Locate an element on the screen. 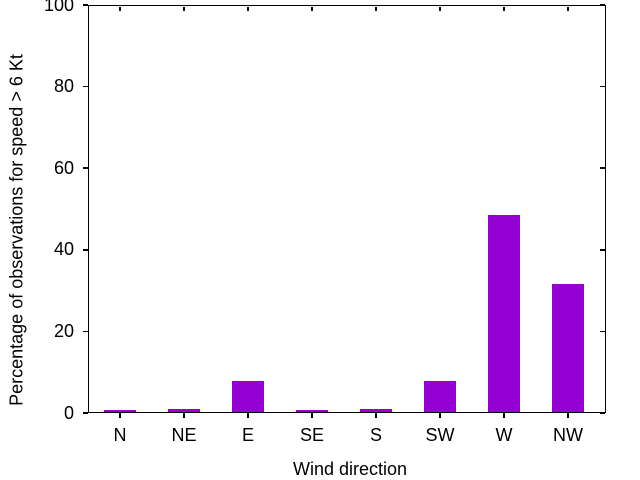  bar-w is located at coordinates (504, 314).